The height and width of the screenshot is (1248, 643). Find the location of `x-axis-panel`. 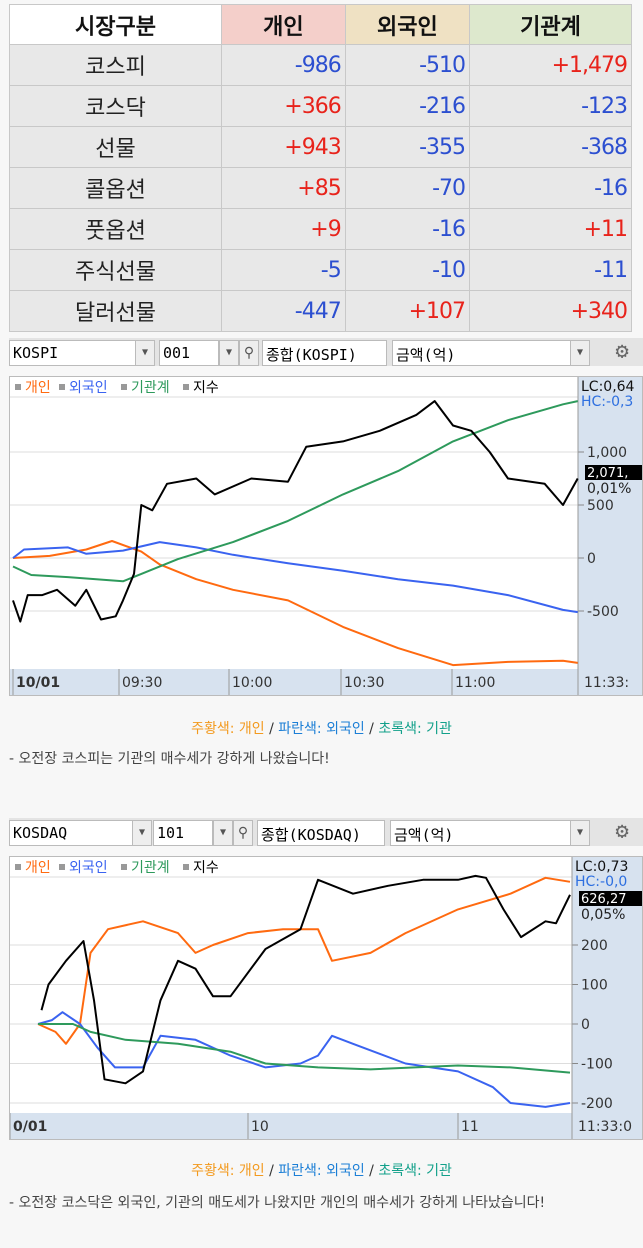

x-axis-panel is located at coordinates (326, 682).